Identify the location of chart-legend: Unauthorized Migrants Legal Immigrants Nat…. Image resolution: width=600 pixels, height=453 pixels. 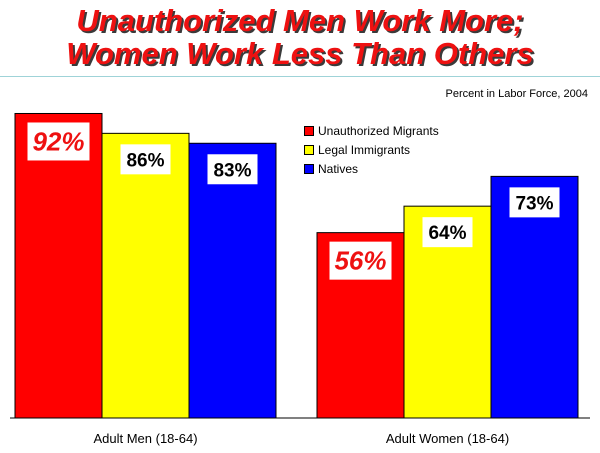
(371, 149).